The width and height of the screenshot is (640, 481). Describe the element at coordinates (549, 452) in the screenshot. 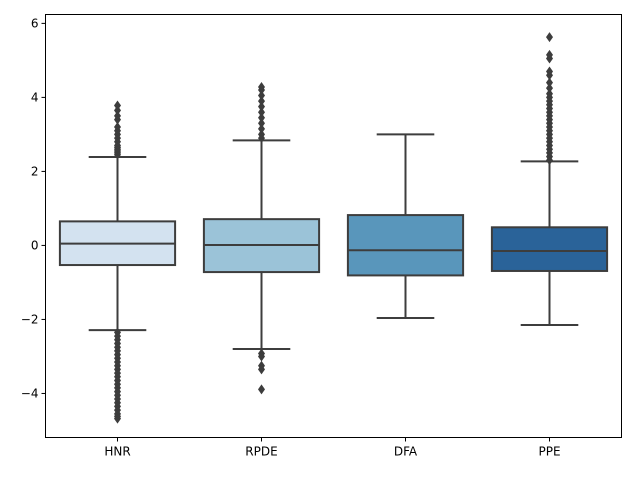

I see `x-tick-label: PPE` at that location.